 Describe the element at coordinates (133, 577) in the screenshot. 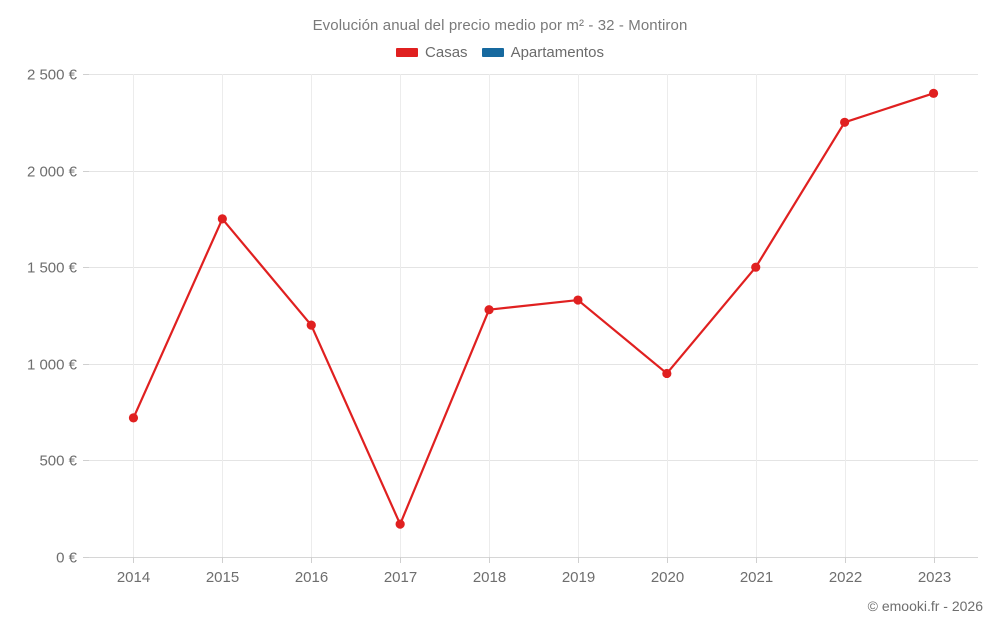

I see `x-tick-label: 2014` at that location.